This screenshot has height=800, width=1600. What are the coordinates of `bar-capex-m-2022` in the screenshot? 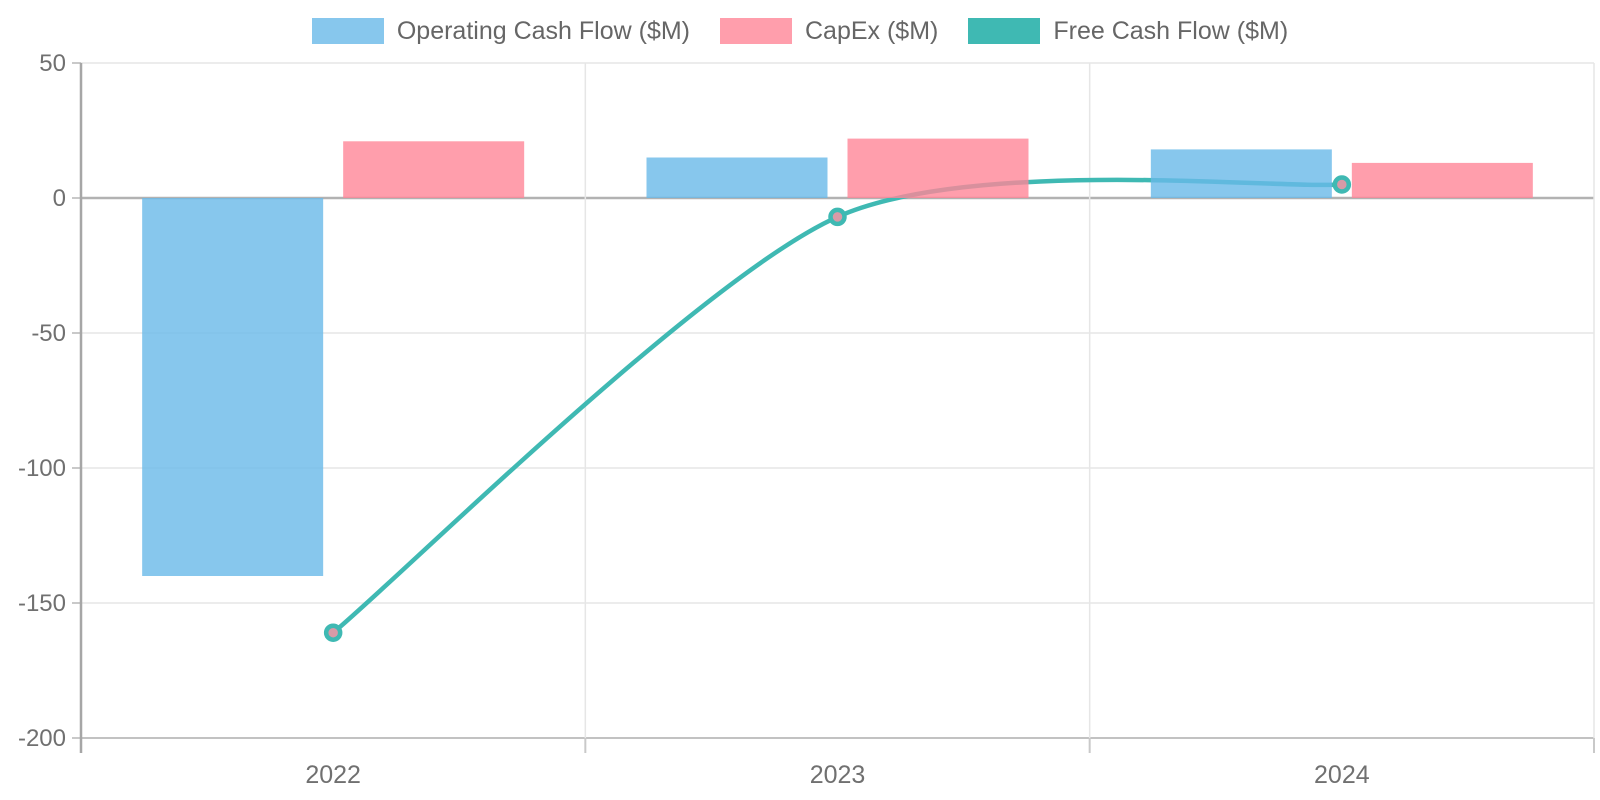 It's located at (434, 169).